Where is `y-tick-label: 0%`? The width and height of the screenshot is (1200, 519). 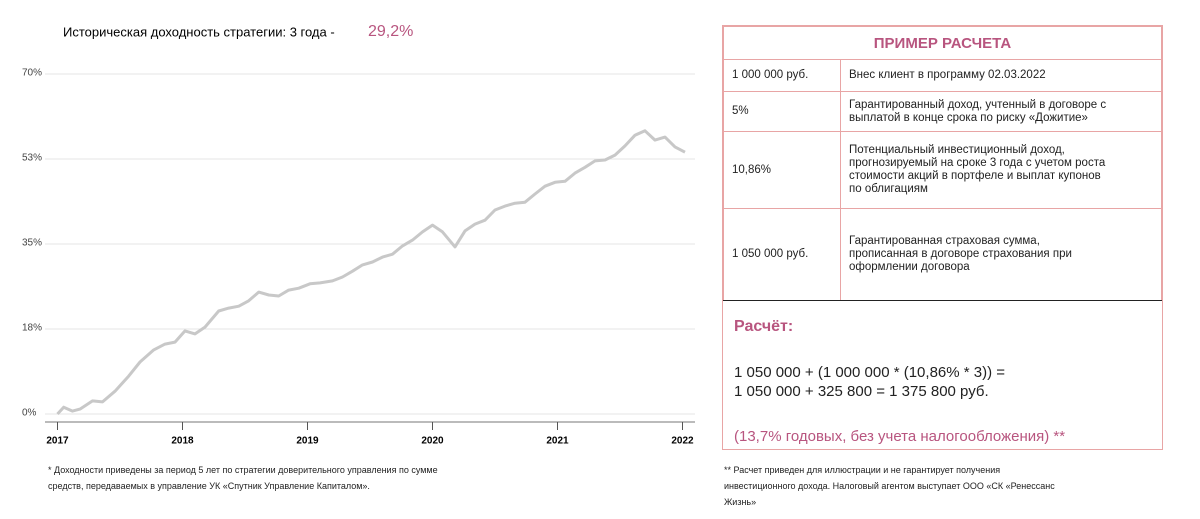
y-tick-label: 0% is located at coordinates (29, 413).